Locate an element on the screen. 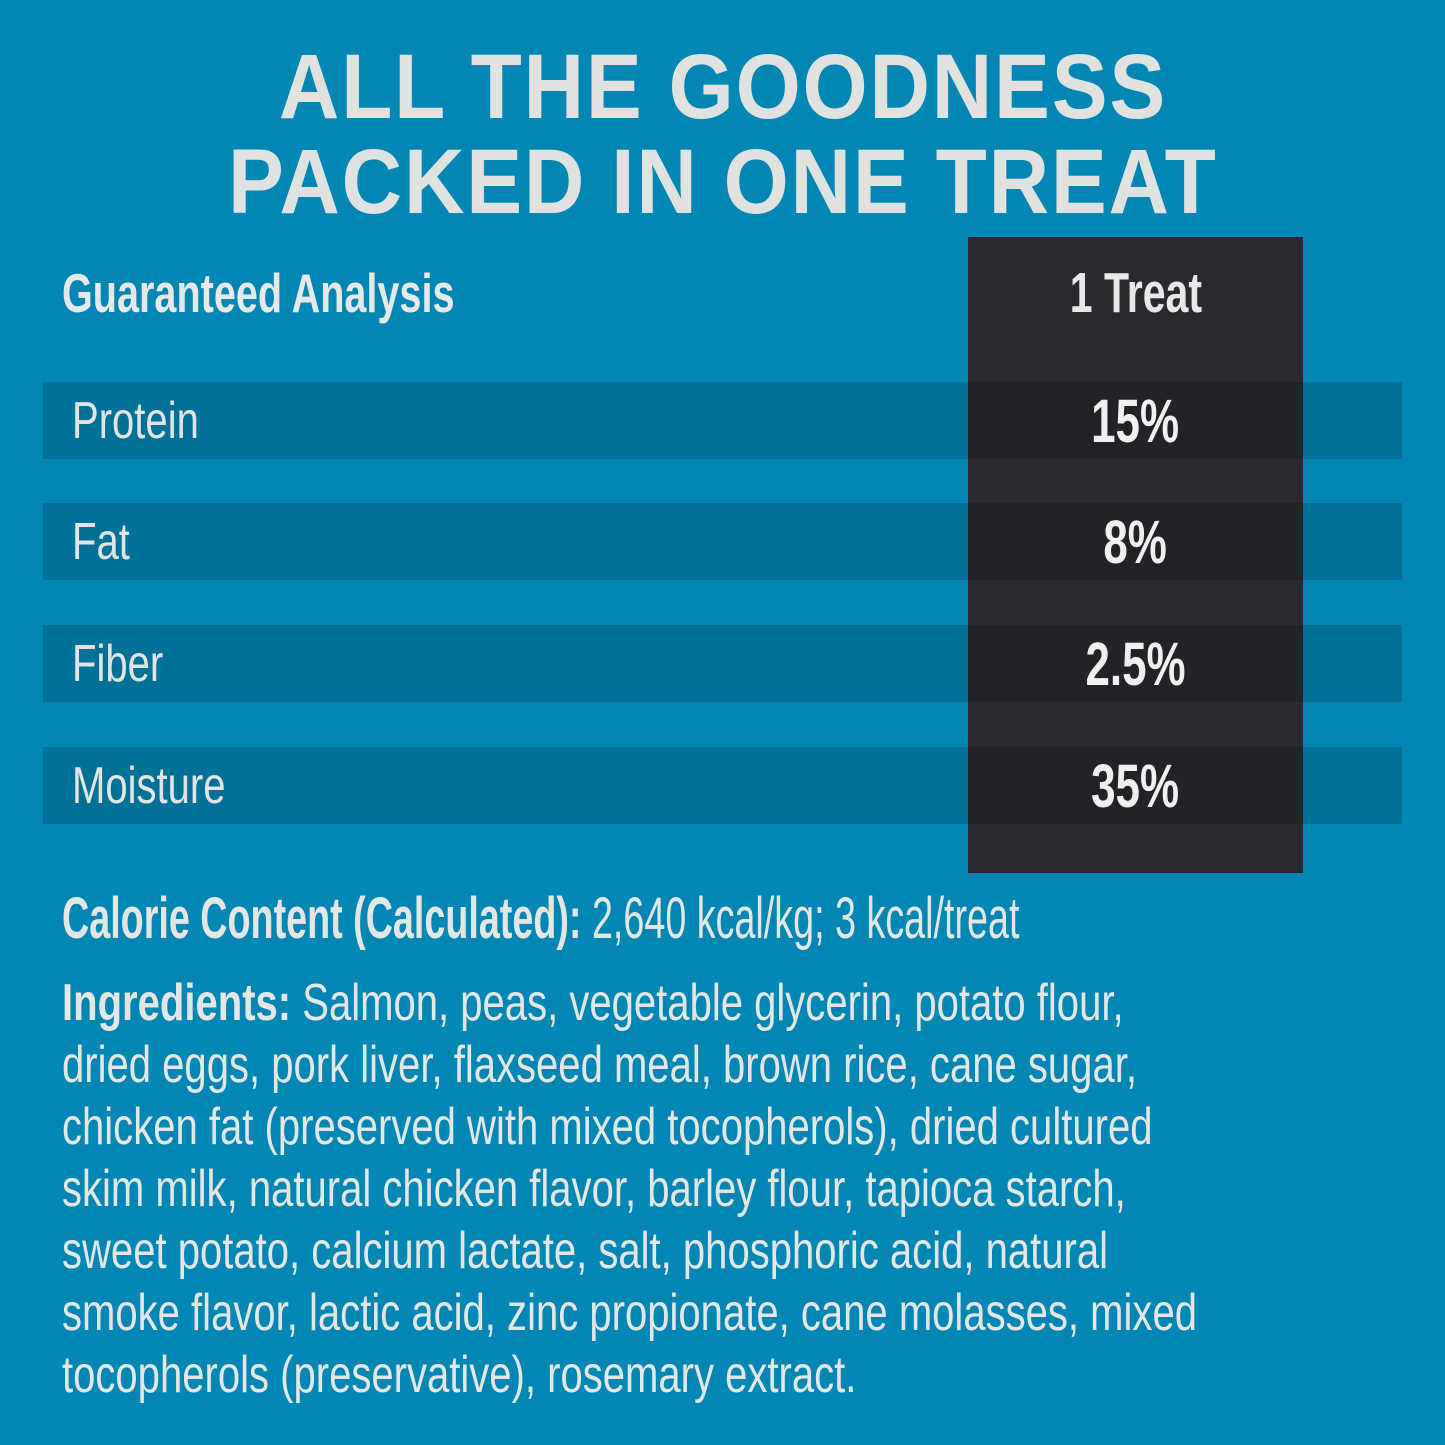  ingredients-label: Ingredients: is located at coordinates (177, 1003).